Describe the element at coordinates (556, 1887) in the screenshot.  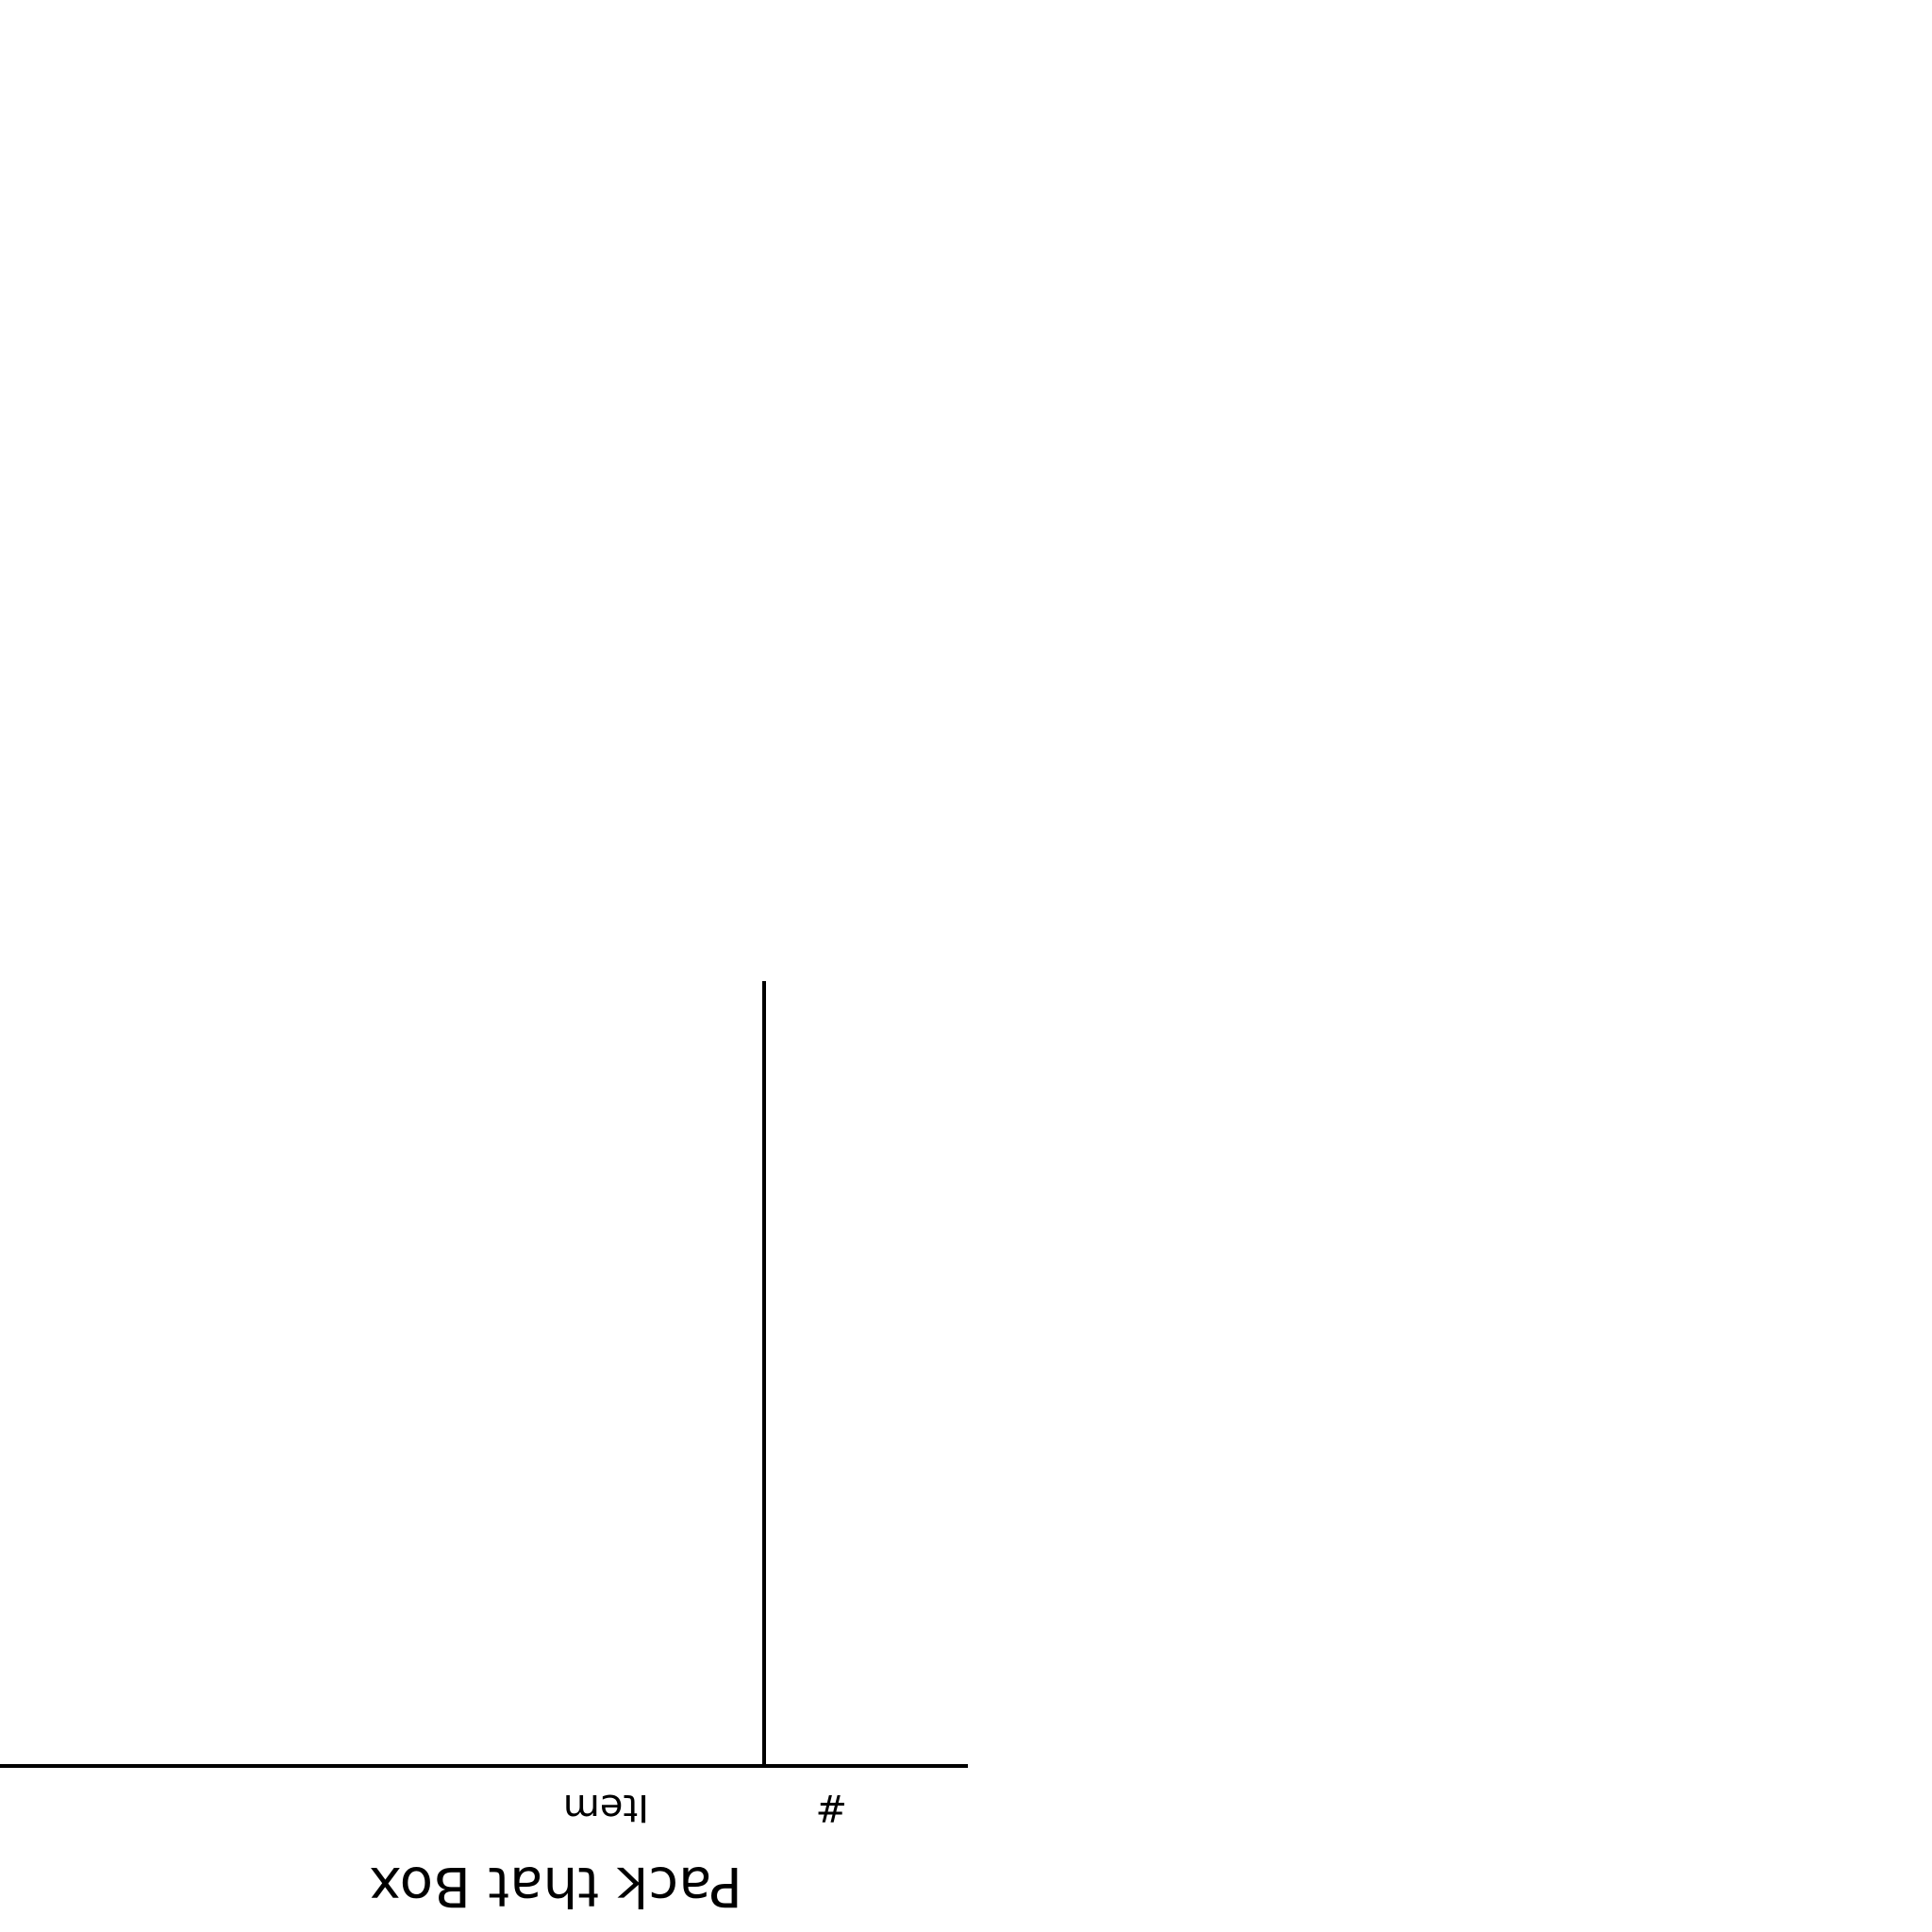
I see `form-title: Pack that Box` at that location.